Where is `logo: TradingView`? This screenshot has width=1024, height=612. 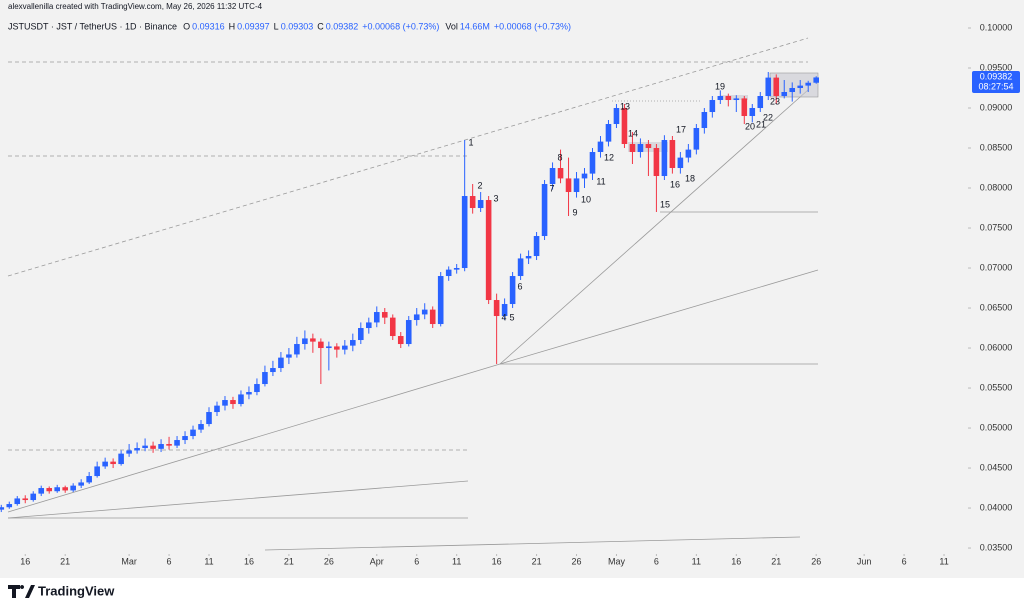 logo: TradingView is located at coordinates (61, 590).